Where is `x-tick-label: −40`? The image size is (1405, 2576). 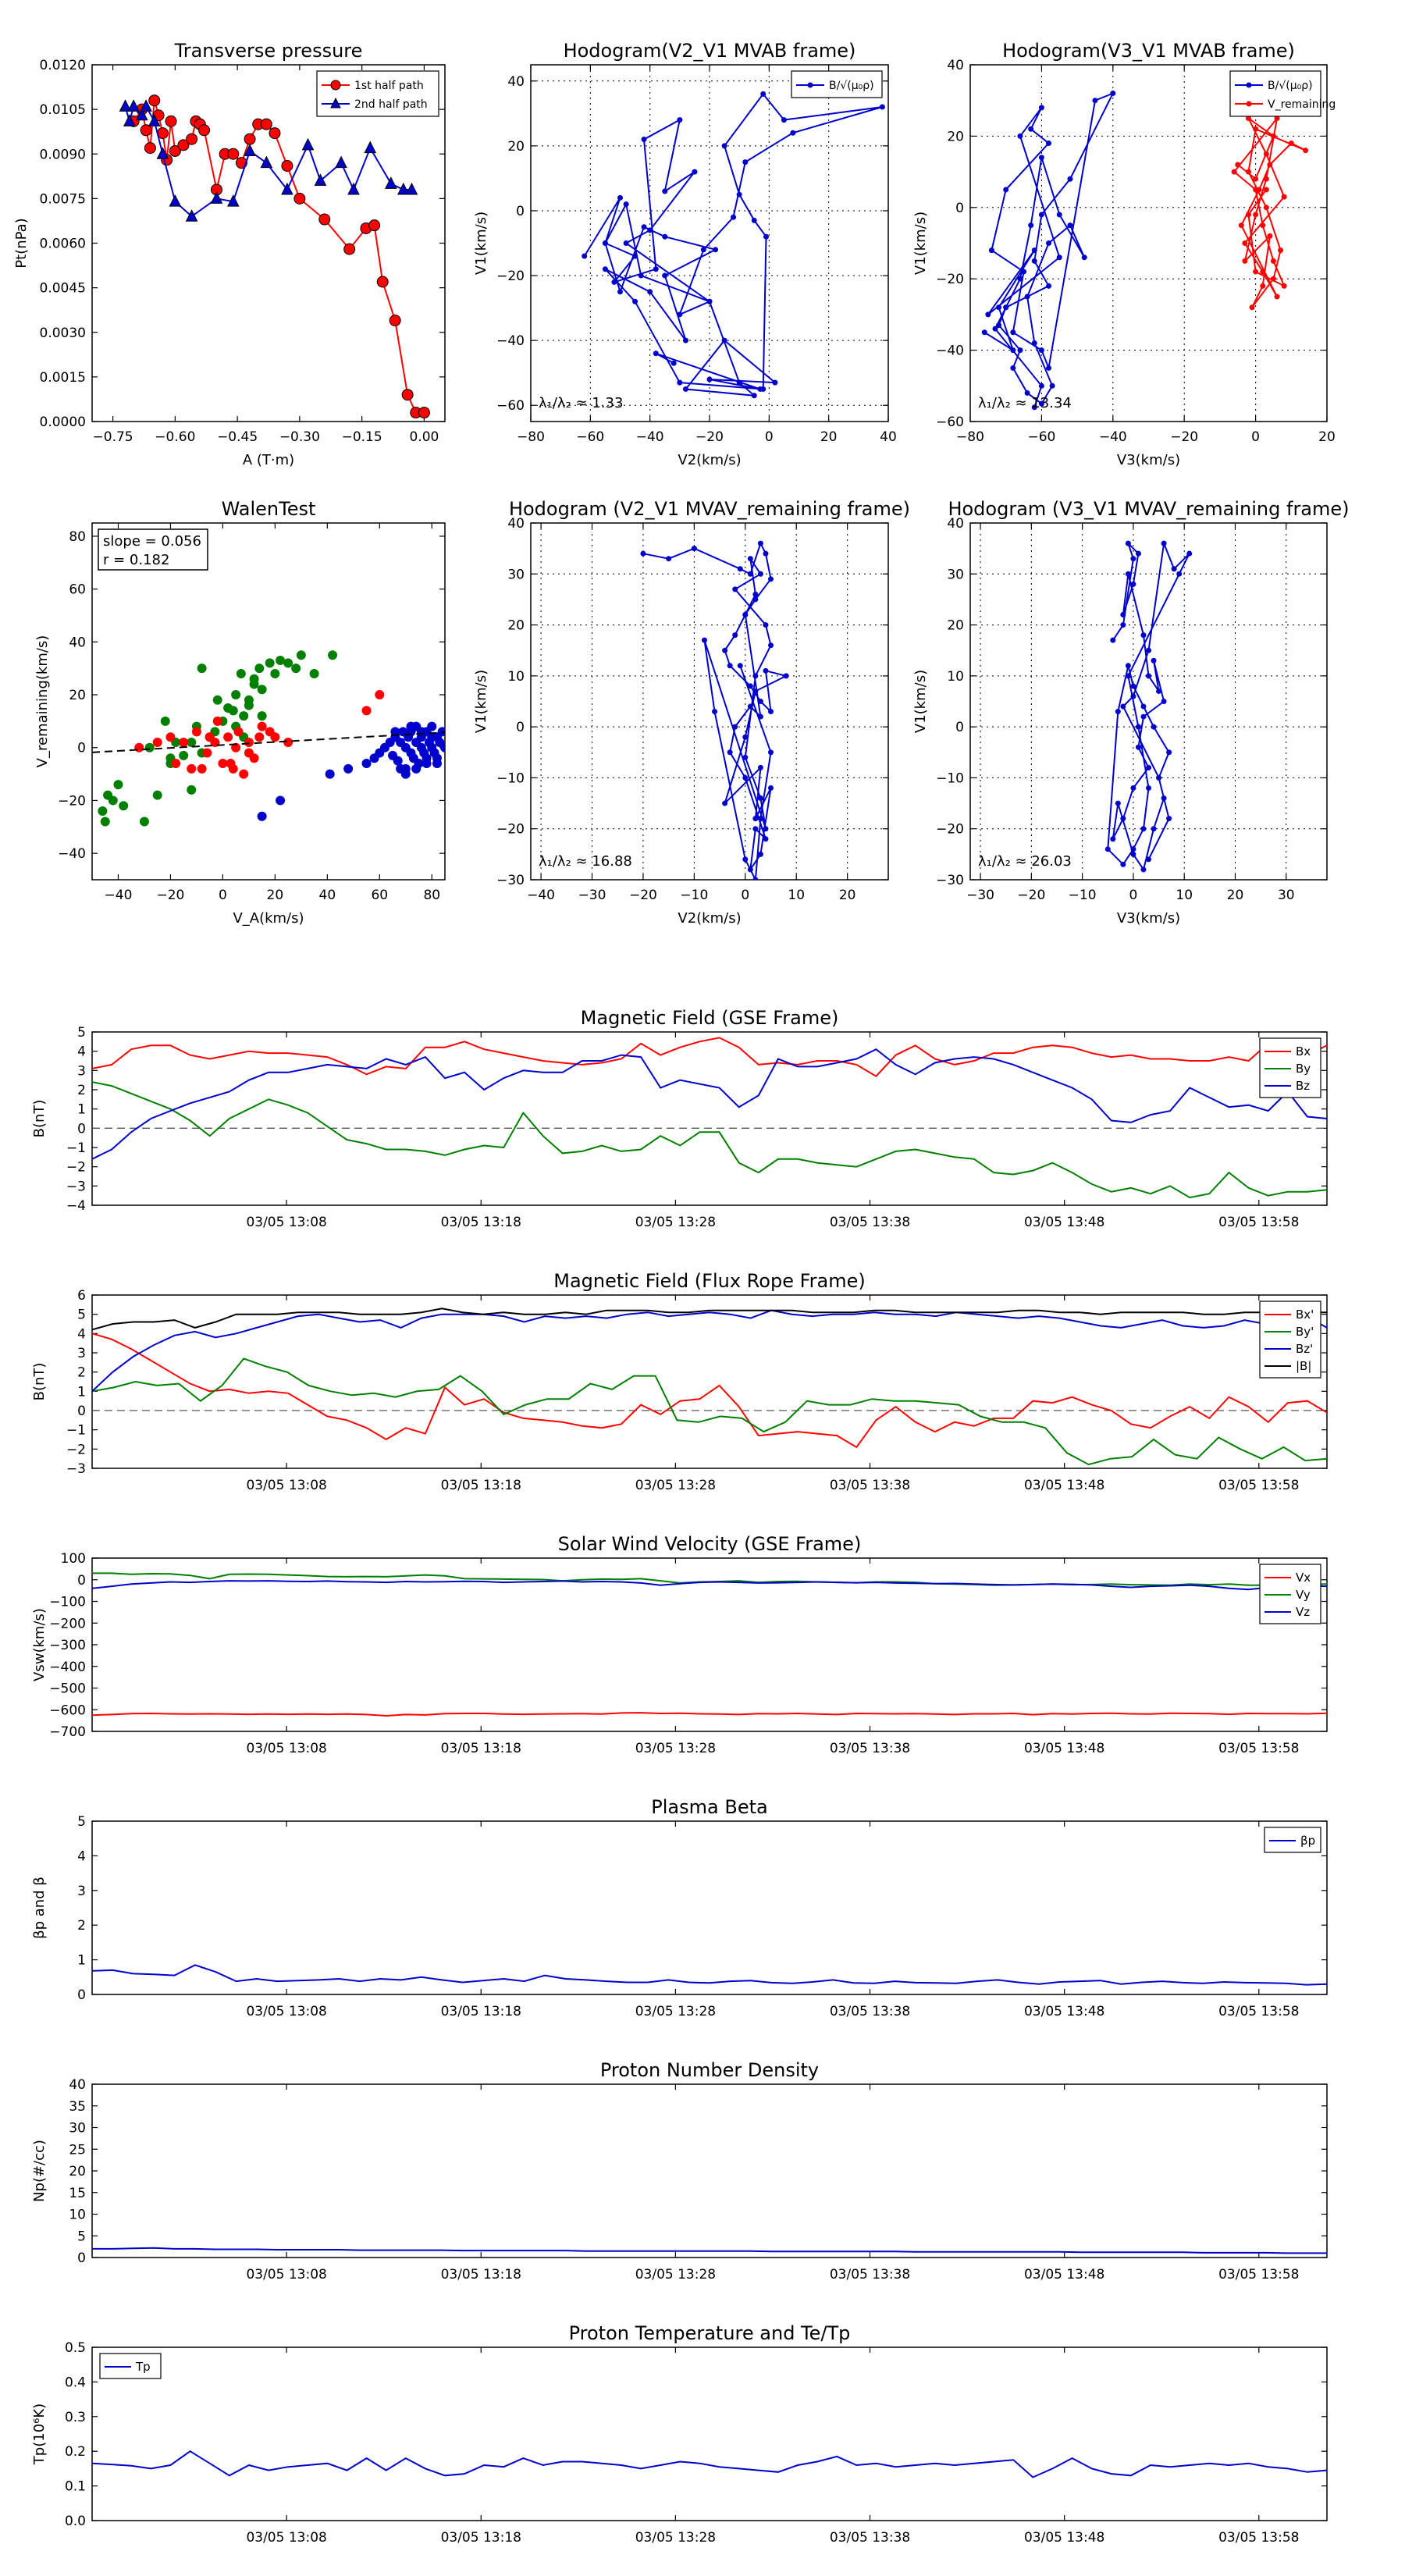 x-tick-label: −40 is located at coordinates (119, 895).